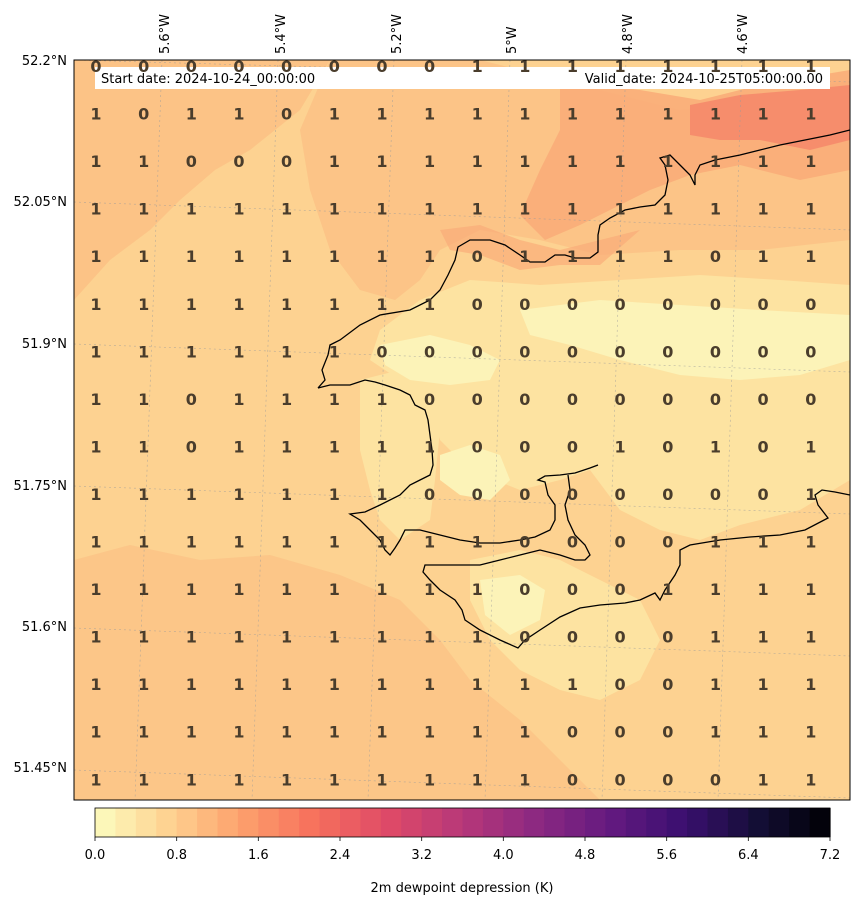 The width and height of the screenshot is (859, 907). Describe the element at coordinates (95, 855) in the screenshot. I see `colorbar-tick-label: 0.0` at that location.